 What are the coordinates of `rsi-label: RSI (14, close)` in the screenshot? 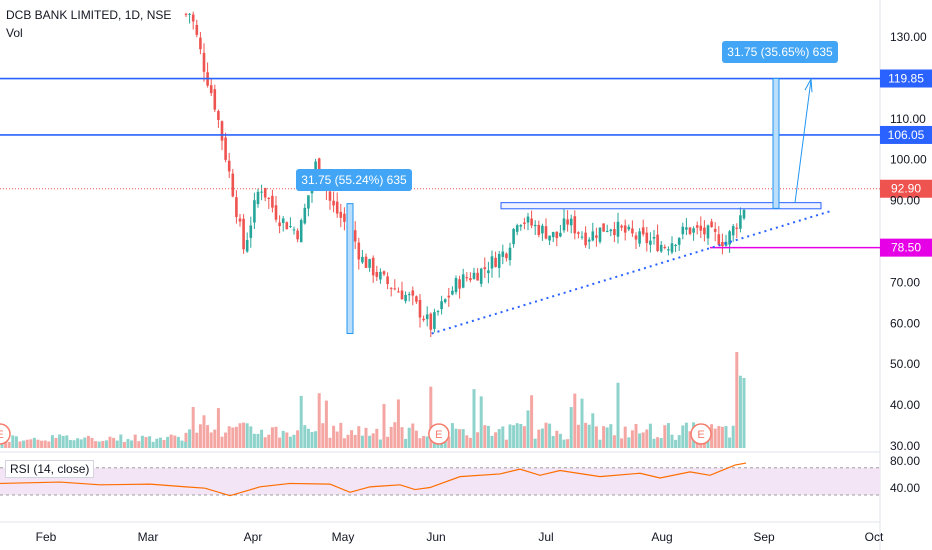 It's located at (50, 469).